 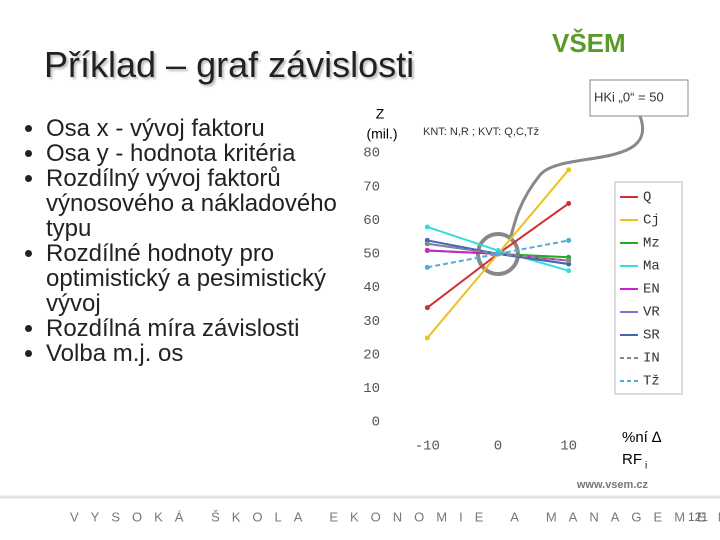 I want to click on note: HKi „0“ = 50, so click(x=629, y=96).